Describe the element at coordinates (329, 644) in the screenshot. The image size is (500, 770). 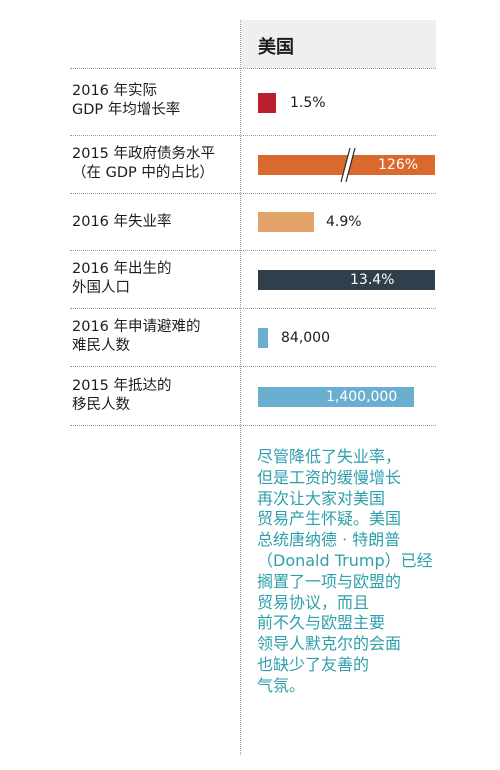
I see `note-line: 领导人默克尔的会面` at that location.